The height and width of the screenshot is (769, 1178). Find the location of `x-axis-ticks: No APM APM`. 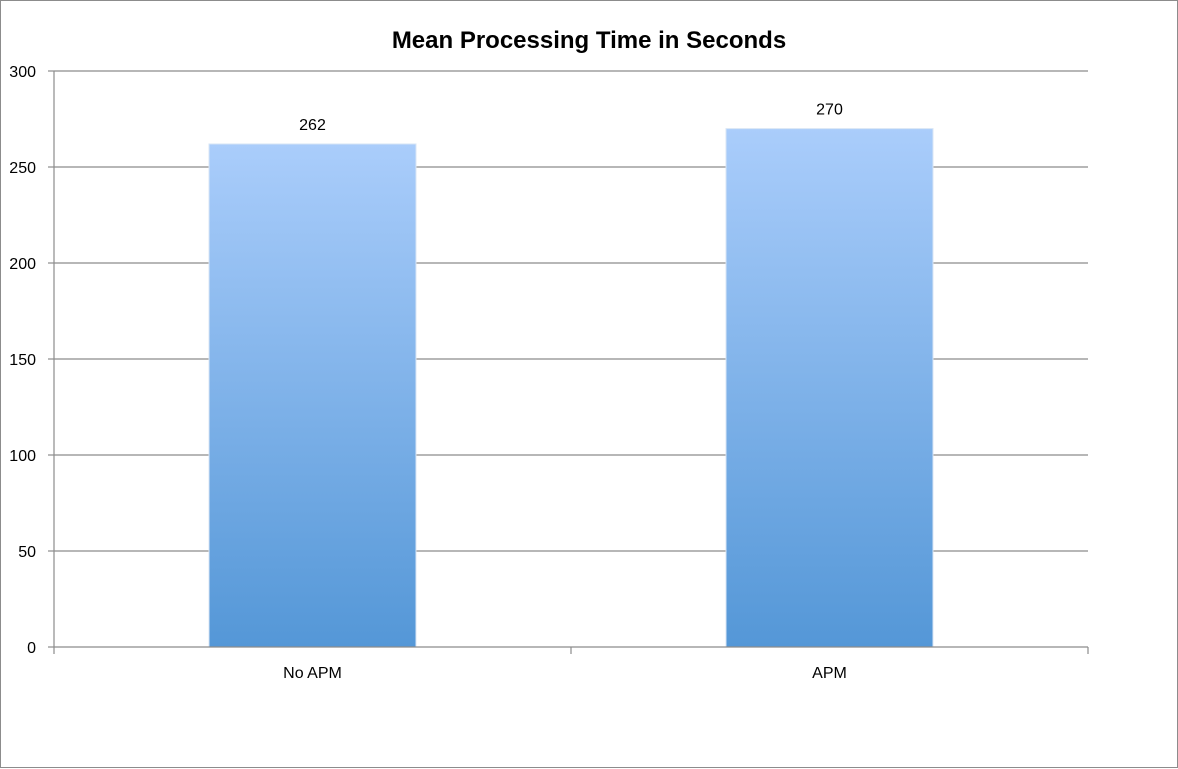

x-axis-ticks: No APM APM is located at coordinates (571, 664).